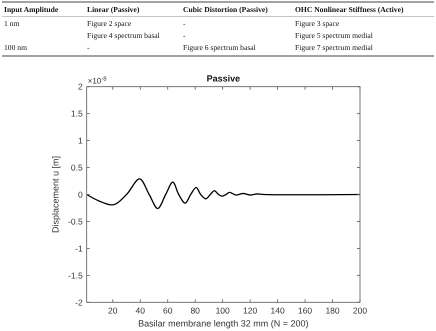 The height and width of the screenshot is (331, 436). Describe the element at coordinates (76, 113) in the screenshot. I see `y-tick-label: 1.5` at that location.